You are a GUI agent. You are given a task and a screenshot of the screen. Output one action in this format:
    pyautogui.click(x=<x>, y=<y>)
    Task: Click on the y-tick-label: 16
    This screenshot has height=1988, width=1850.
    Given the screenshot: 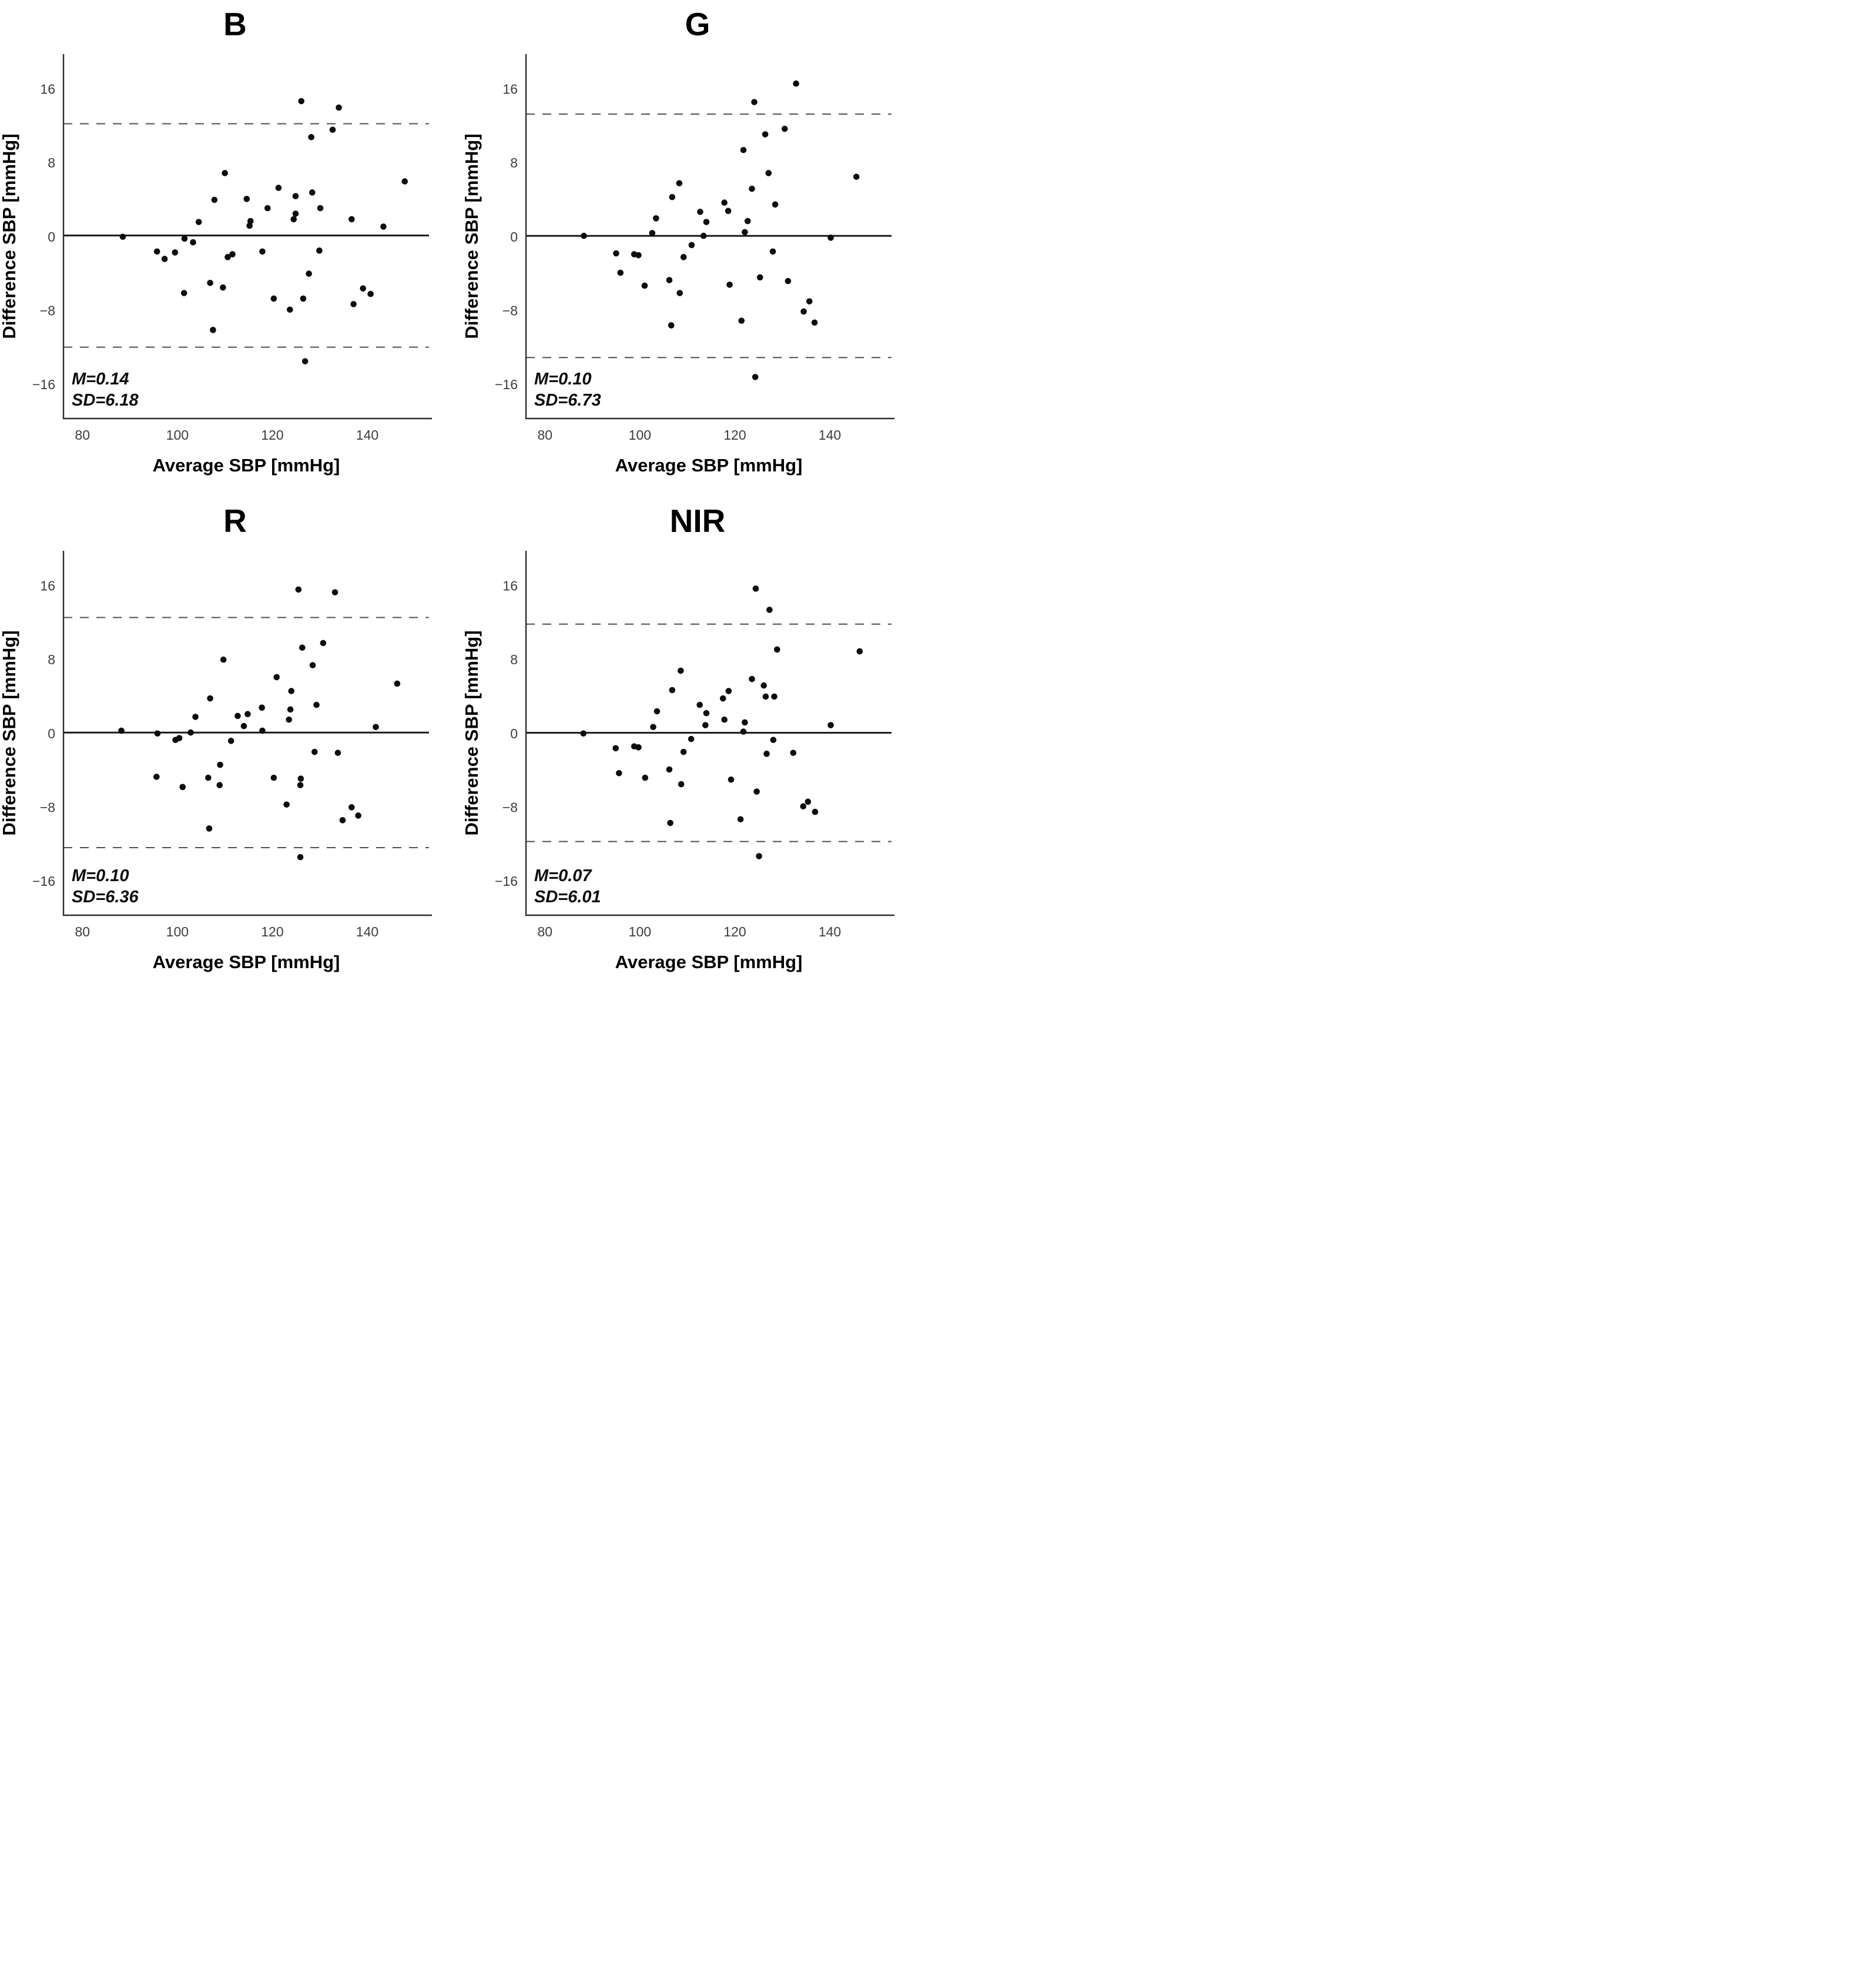 What is the action you would take?
    pyautogui.click(x=510, y=89)
    